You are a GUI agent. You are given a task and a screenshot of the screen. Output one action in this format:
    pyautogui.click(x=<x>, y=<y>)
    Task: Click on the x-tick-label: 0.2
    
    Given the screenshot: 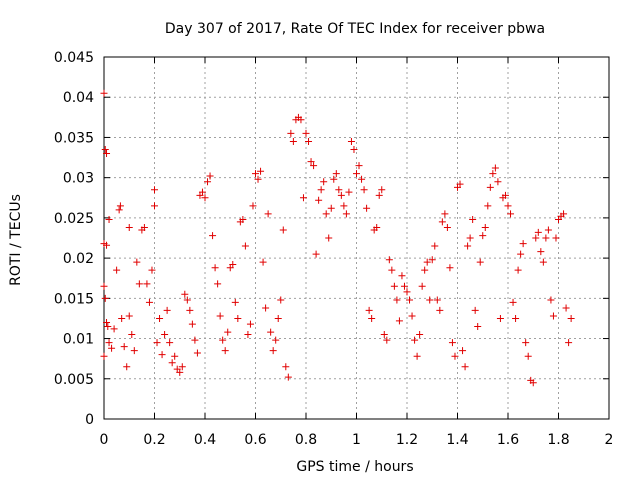 What is the action you would take?
    pyautogui.click(x=154, y=440)
    